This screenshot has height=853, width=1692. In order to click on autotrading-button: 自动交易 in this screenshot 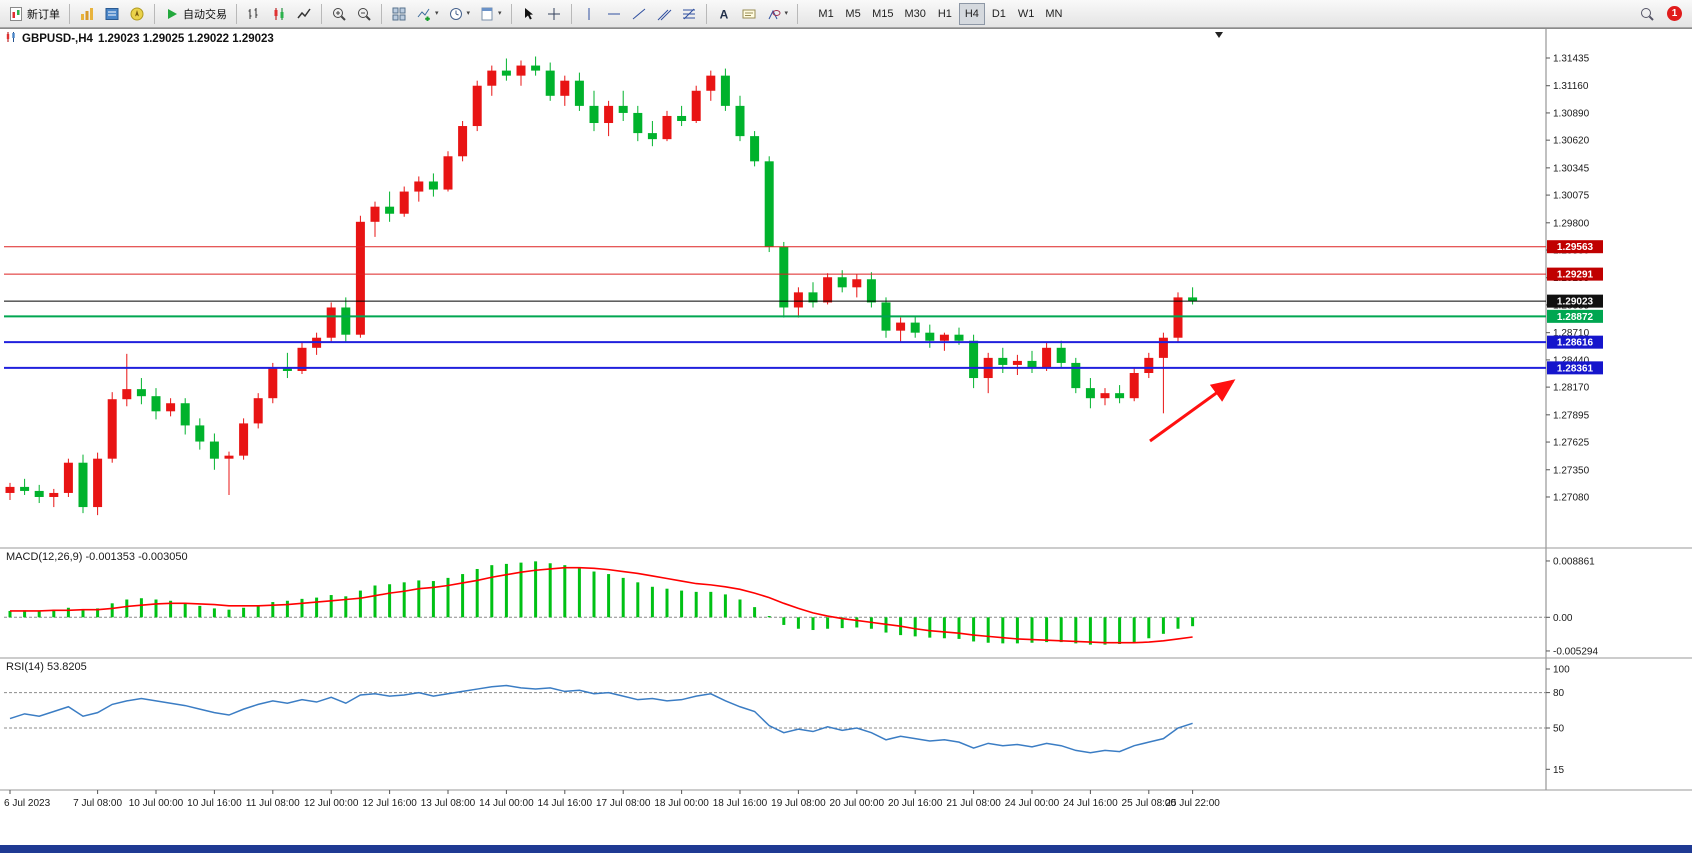, I will do `click(195, 14)`.